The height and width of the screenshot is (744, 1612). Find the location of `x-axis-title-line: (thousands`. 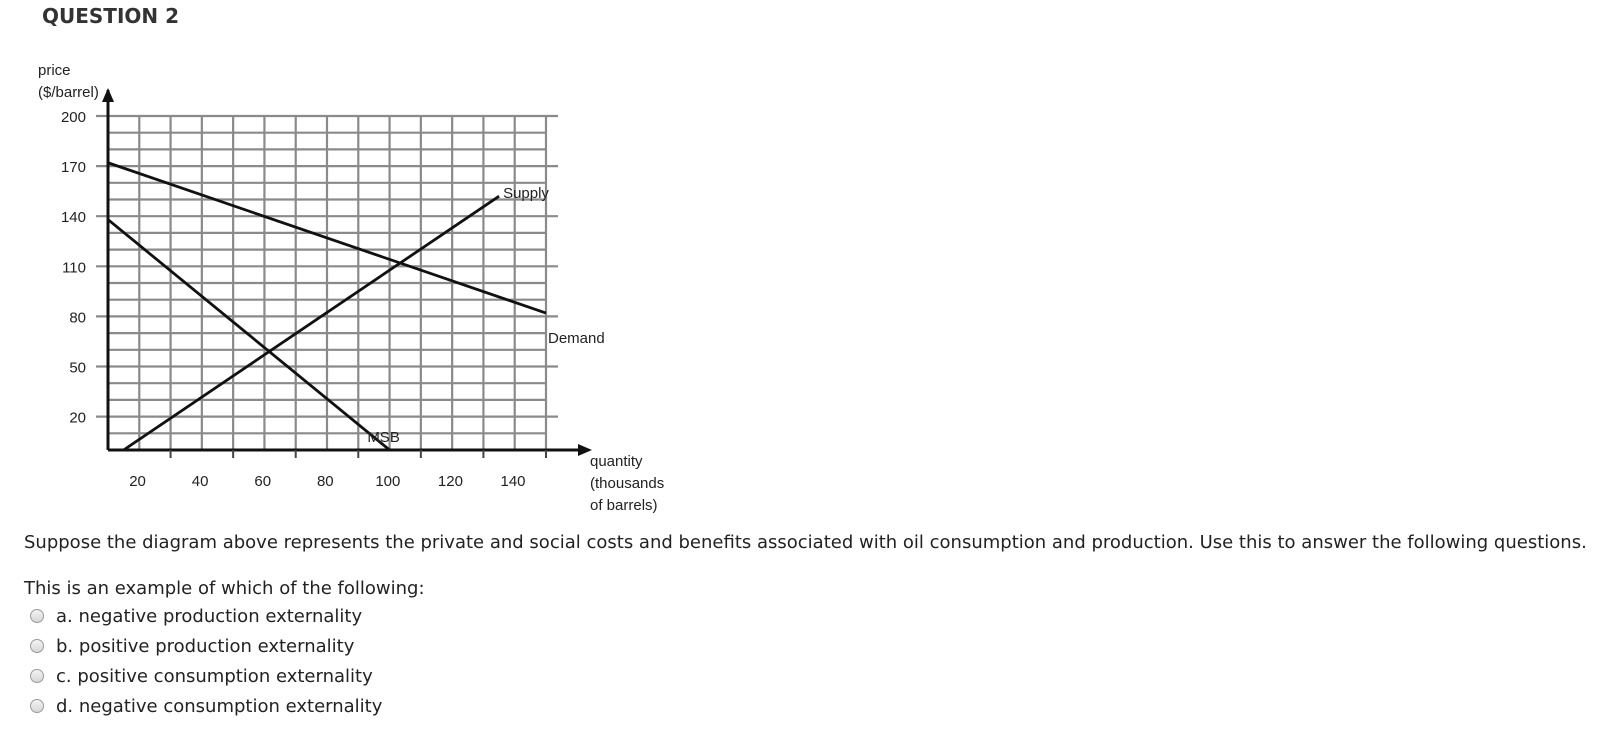

x-axis-title-line: (thousands is located at coordinates (627, 483).